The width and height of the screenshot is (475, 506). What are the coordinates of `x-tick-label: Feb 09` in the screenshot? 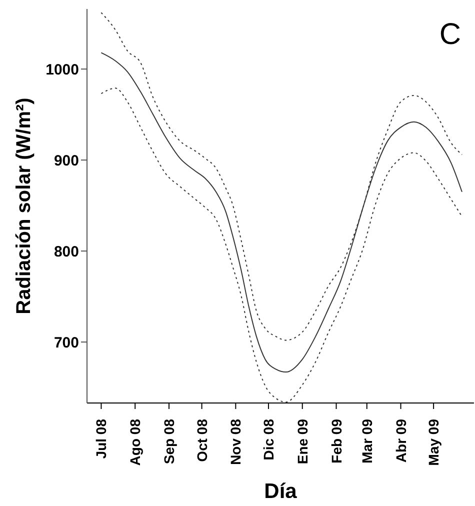 It's located at (336, 441).